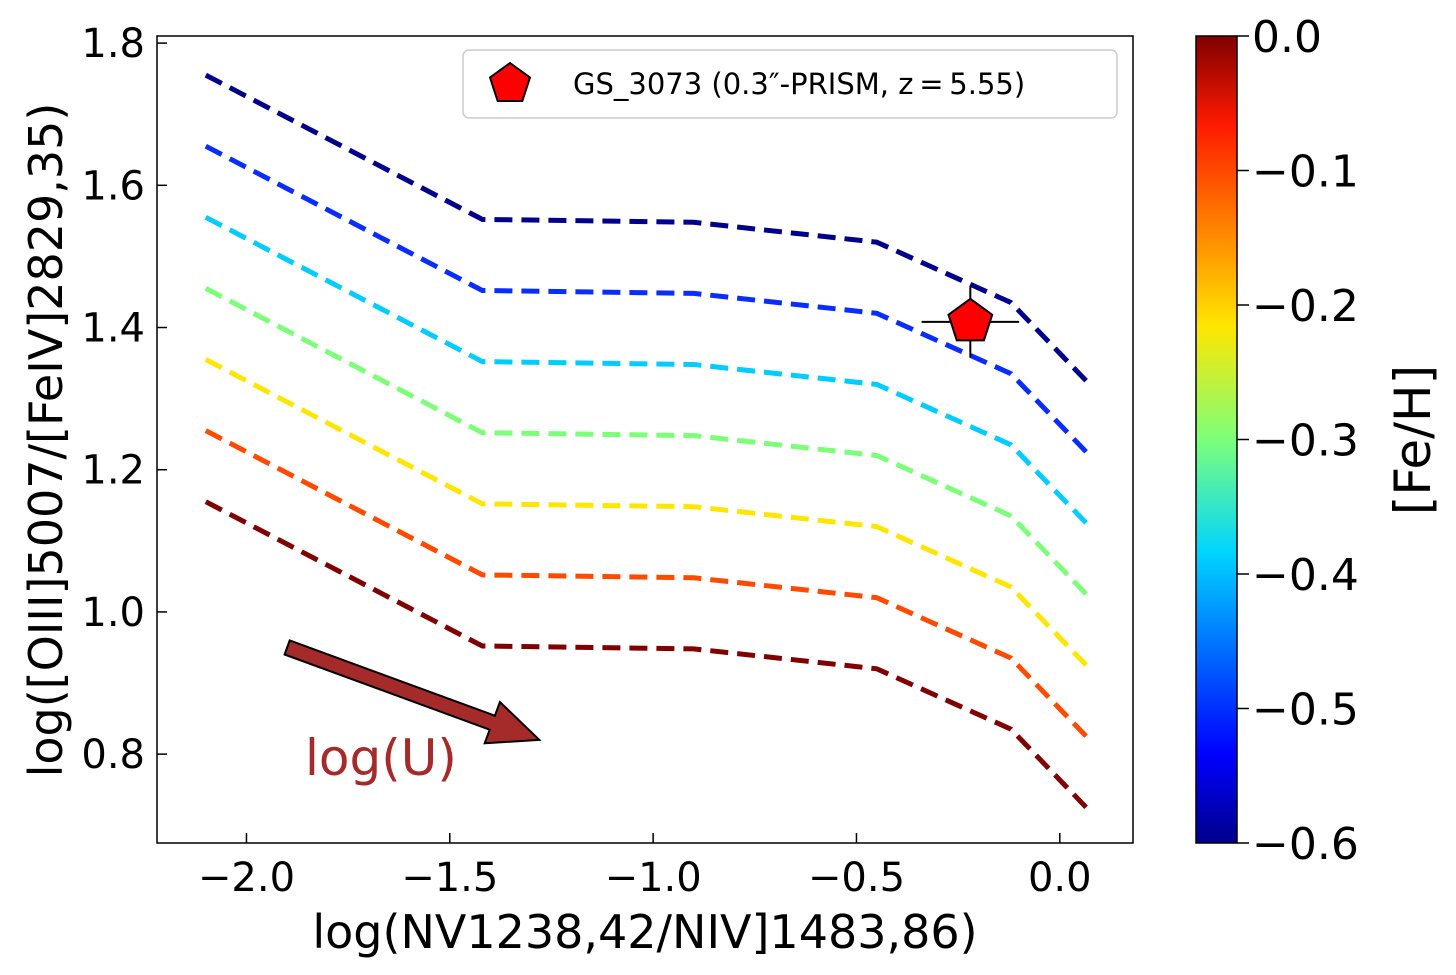 This screenshot has height=975, width=1456. I want to click on colorbar-tick-label: −0.1, so click(1305, 172).